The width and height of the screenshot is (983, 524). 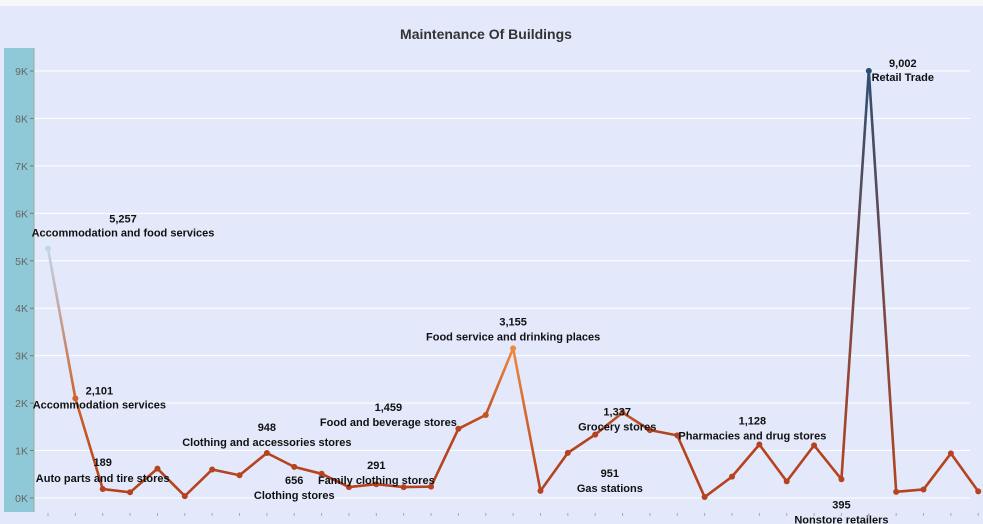 I want to click on data-label-name: Family clothing stores, so click(x=376, y=481).